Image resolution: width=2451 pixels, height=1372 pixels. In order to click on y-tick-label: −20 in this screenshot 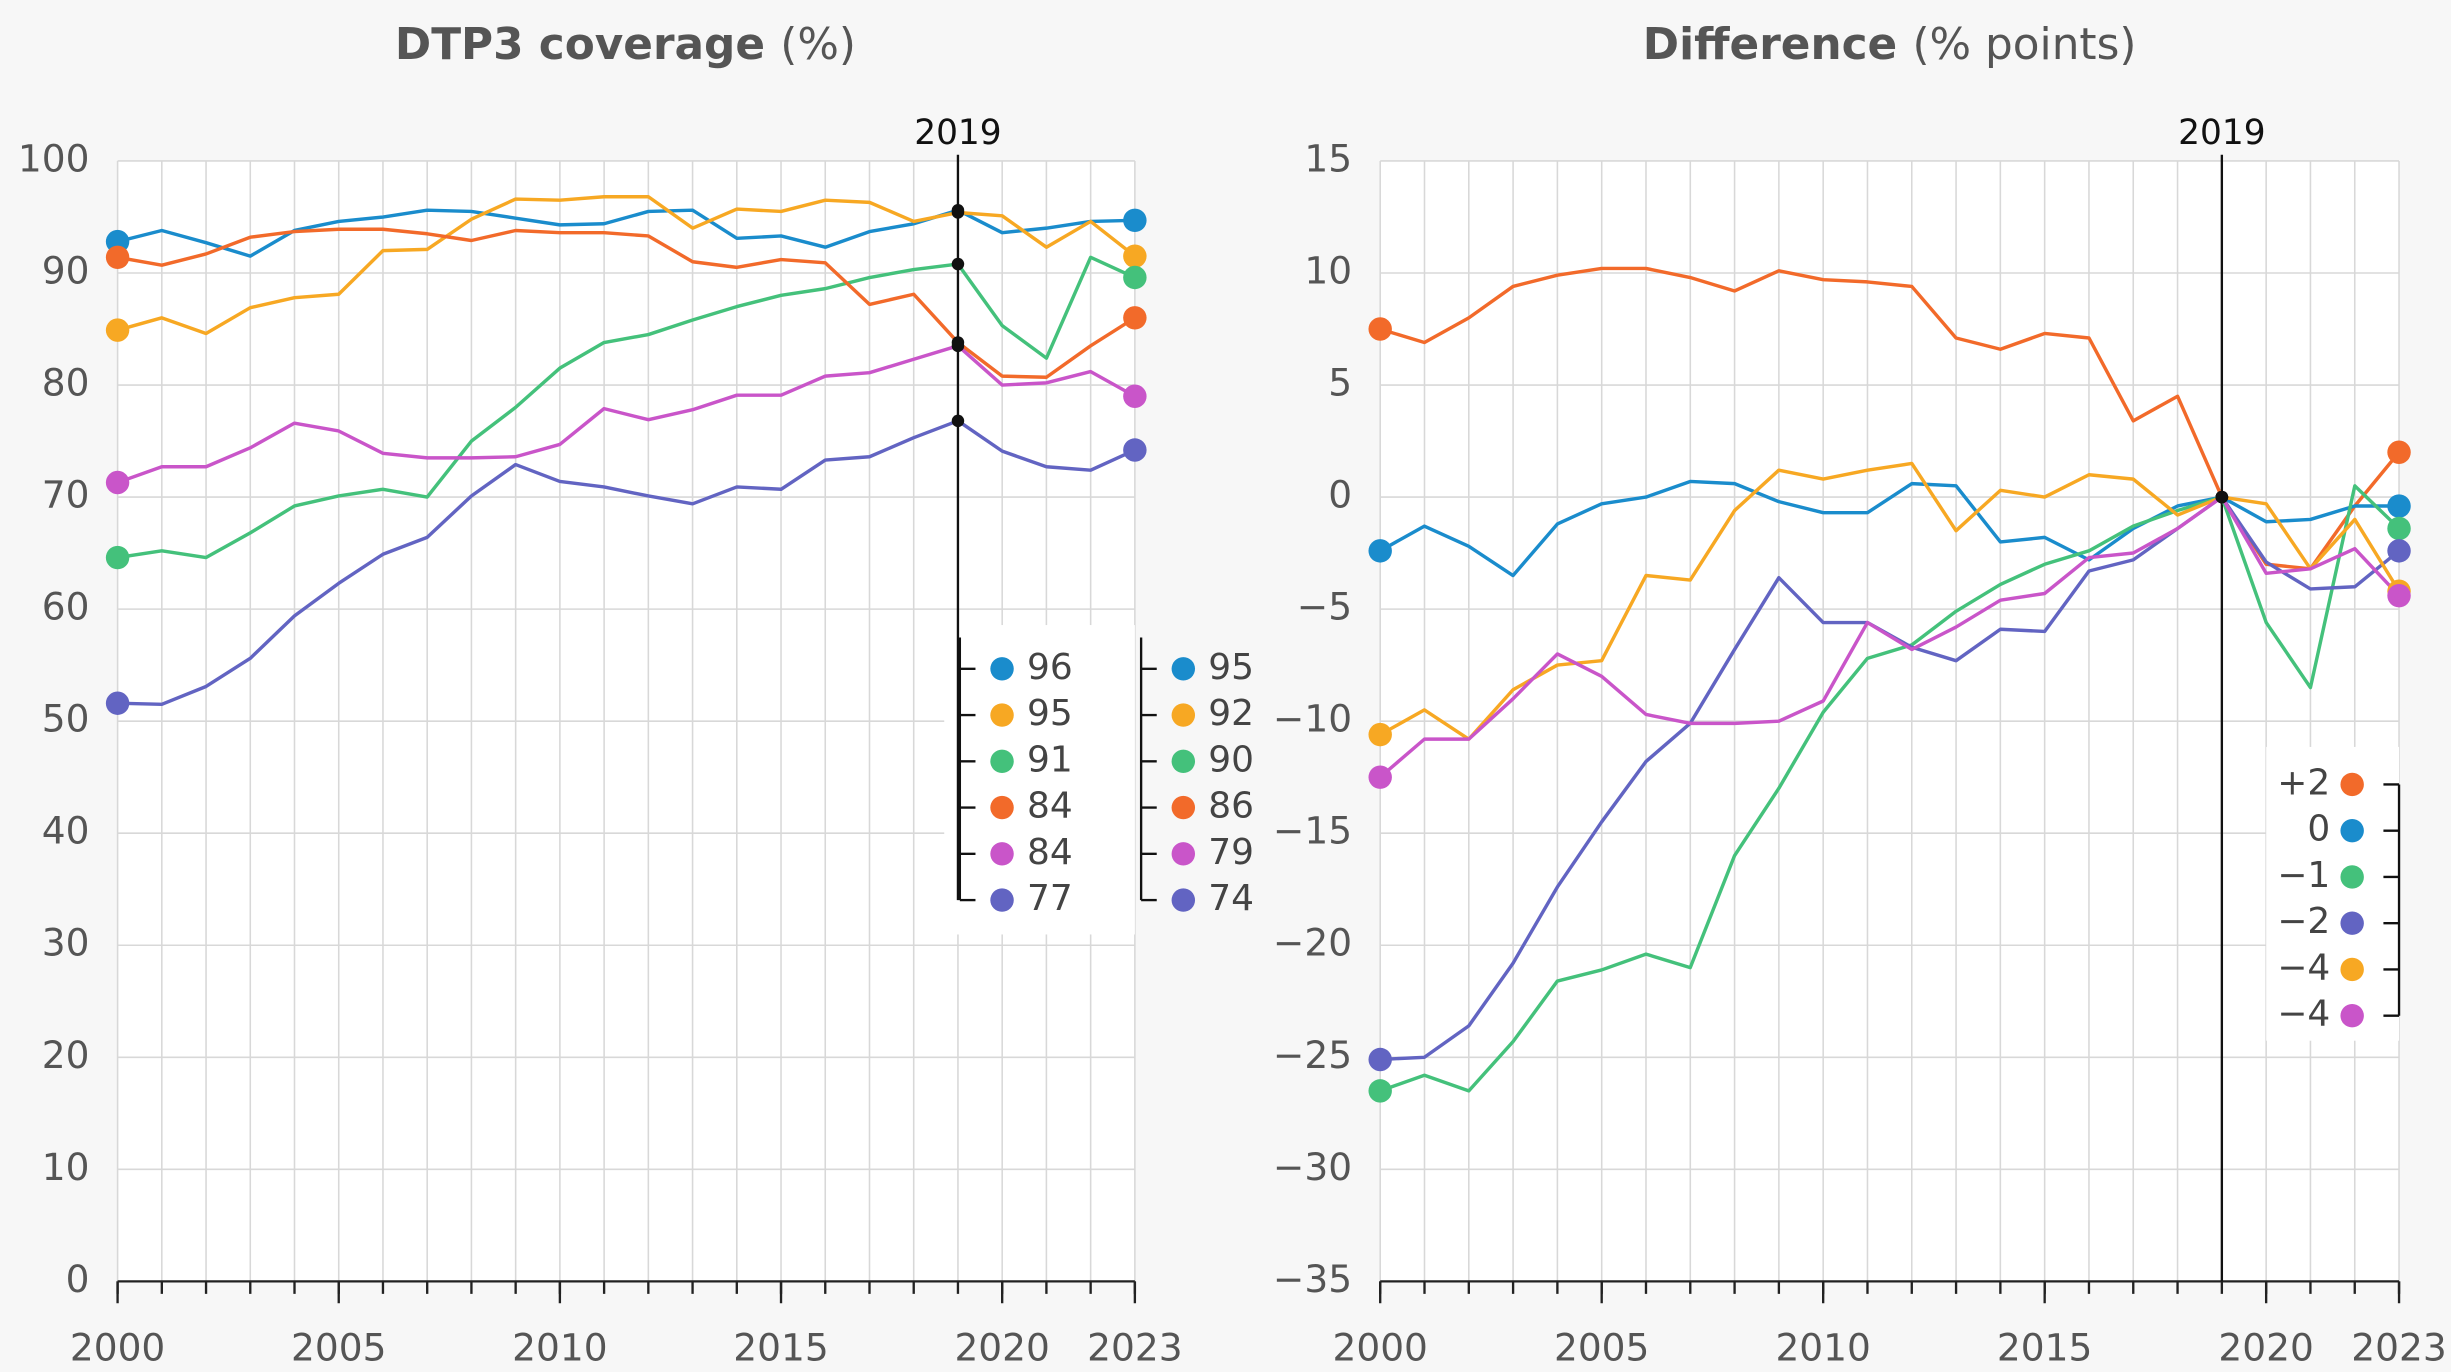, I will do `click(1312, 943)`.